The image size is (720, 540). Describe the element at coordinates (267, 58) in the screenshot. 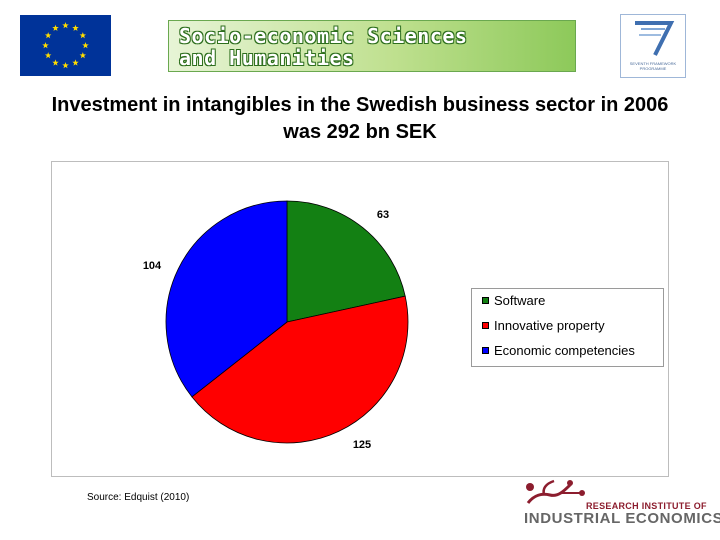

I see `banner-line-2: and Humanities` at that location.